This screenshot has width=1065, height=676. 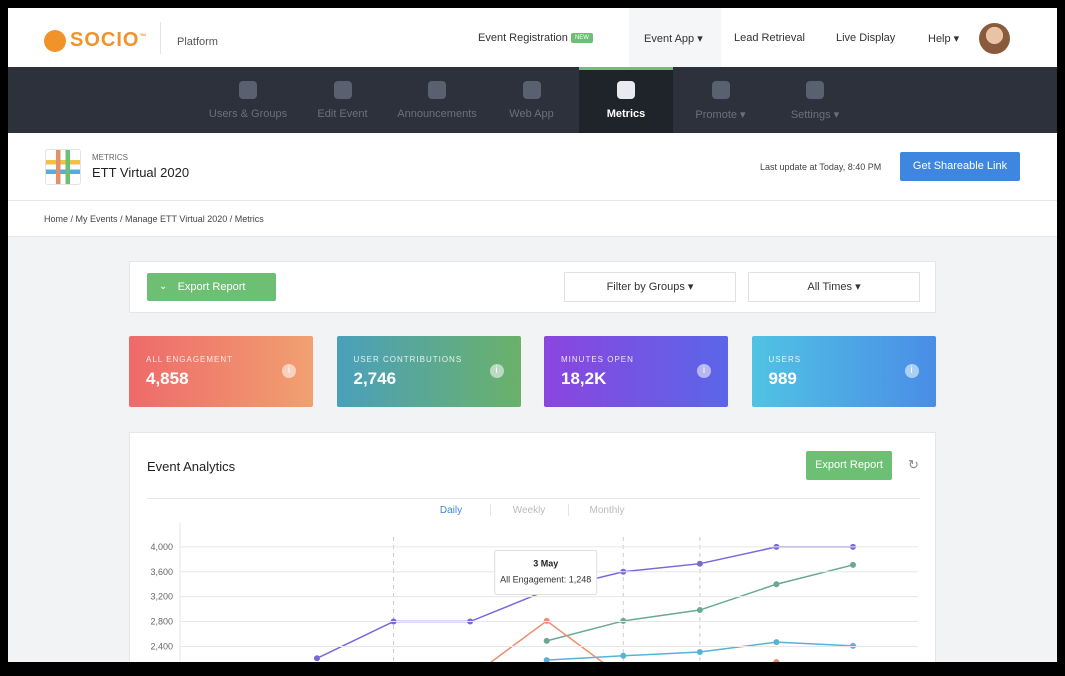 I want to click on nav-highlight, so click(x=675, y=37).